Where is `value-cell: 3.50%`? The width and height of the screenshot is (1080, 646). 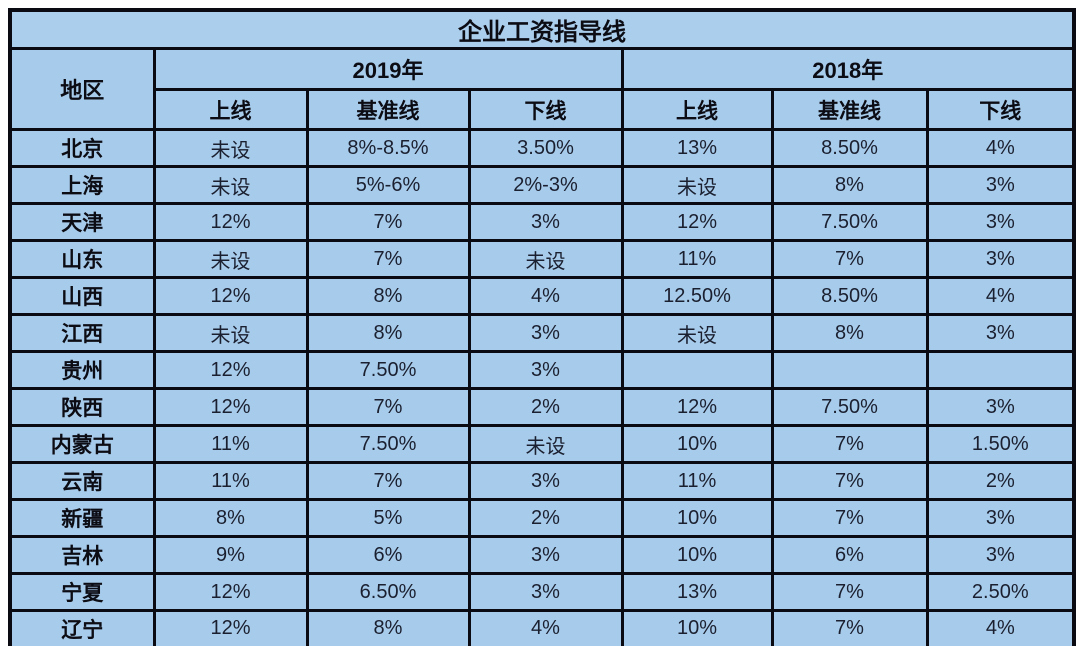 value-cell: 3.50% is located at coordinates (545, 148).